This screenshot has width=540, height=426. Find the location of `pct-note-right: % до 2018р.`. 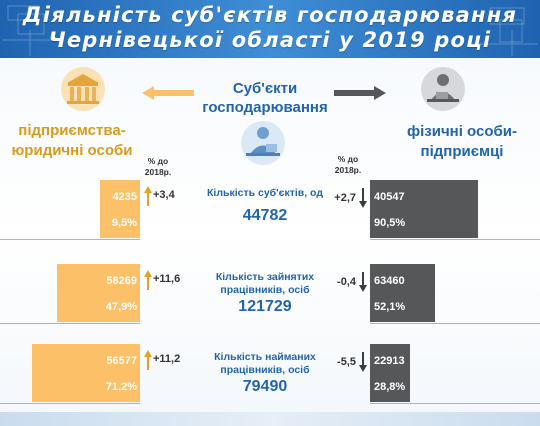

pct-note-right: % до 2018р. is located at coordinates (348, 165).